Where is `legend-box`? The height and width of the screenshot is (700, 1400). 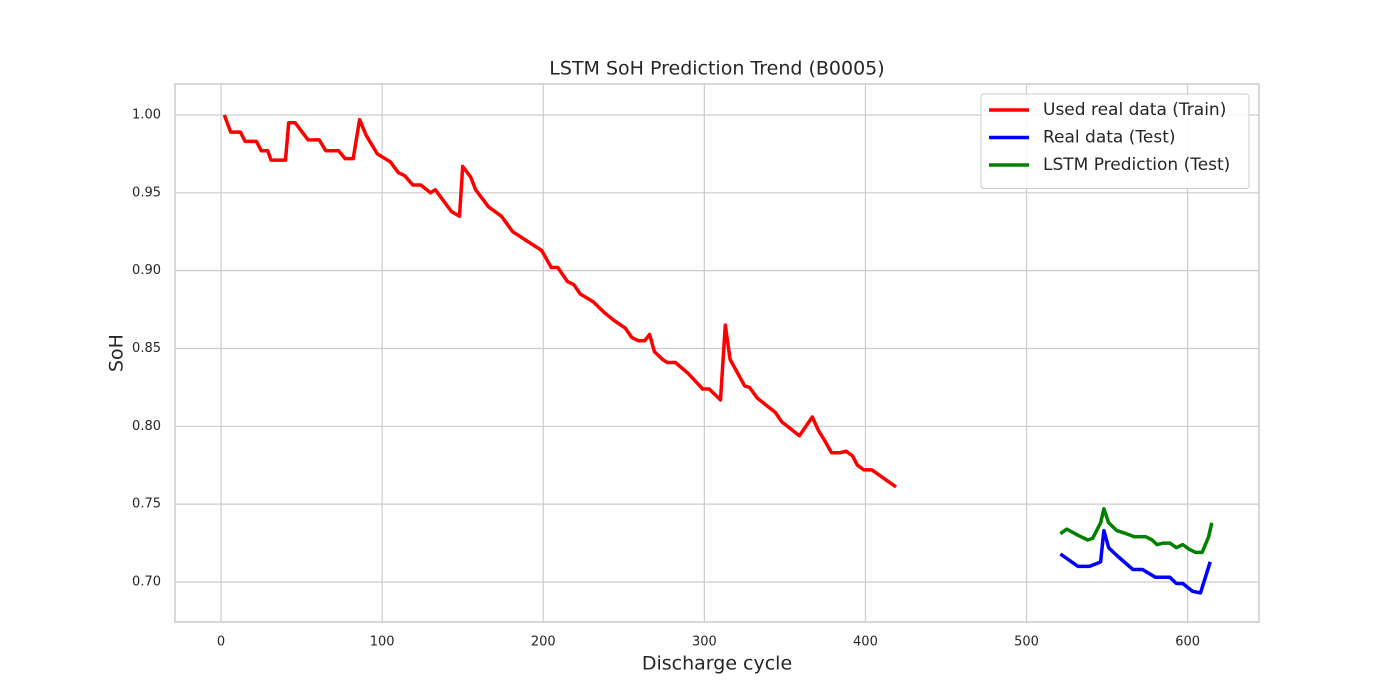
legend-box is located at coordinates (1115, 141).